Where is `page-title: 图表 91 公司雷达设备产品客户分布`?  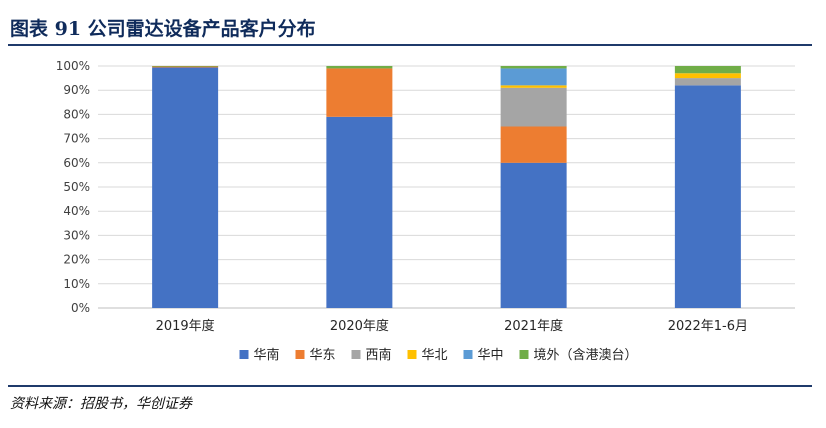
page-title: 图表 91 公司雷达设备产品客户分布 is located at coordinates (163, 29).